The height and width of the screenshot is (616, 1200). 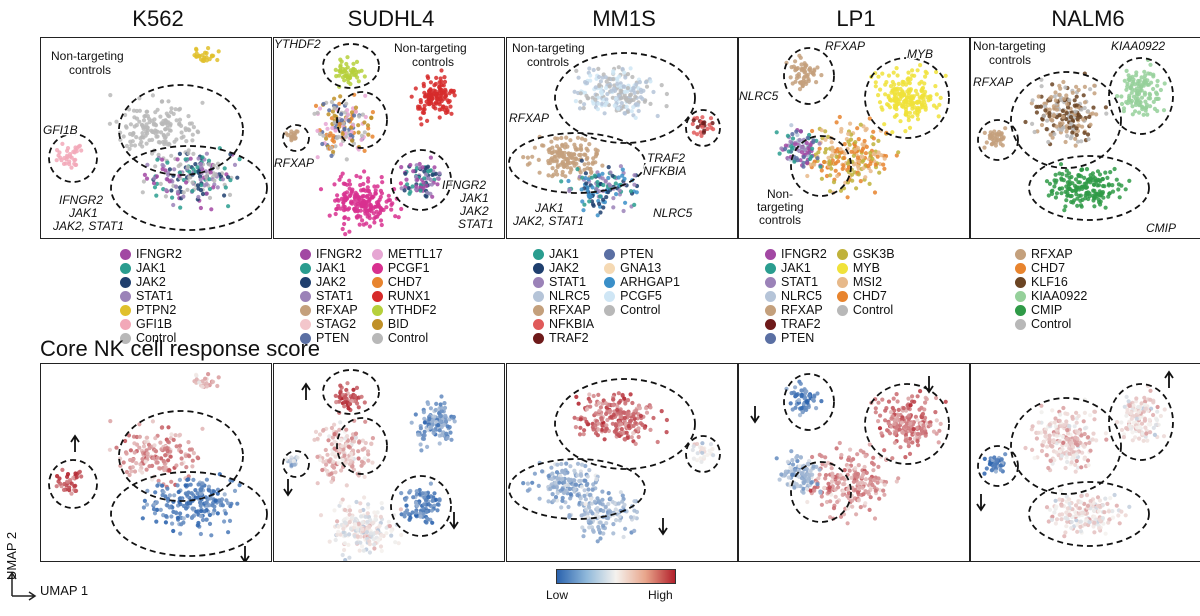 What do you see at coordinates (796, 268) in the screenshot?
I see `legend-item: JAK1` at bounding box center [796, 268].